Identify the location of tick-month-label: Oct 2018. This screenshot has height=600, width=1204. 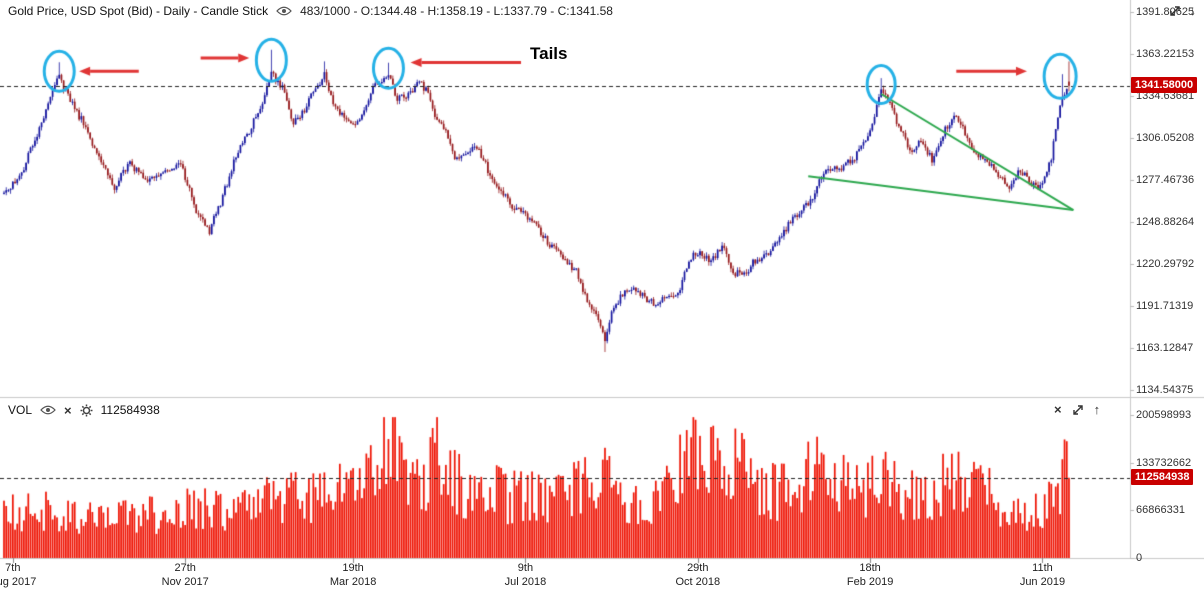
(698, 582).